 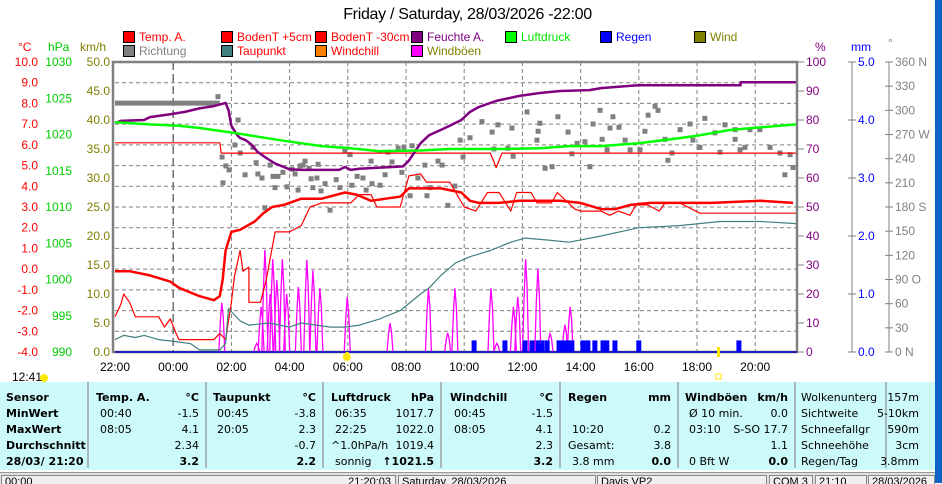 I want to click on x-tick-label: 12:00, so click(x=522, y=367).